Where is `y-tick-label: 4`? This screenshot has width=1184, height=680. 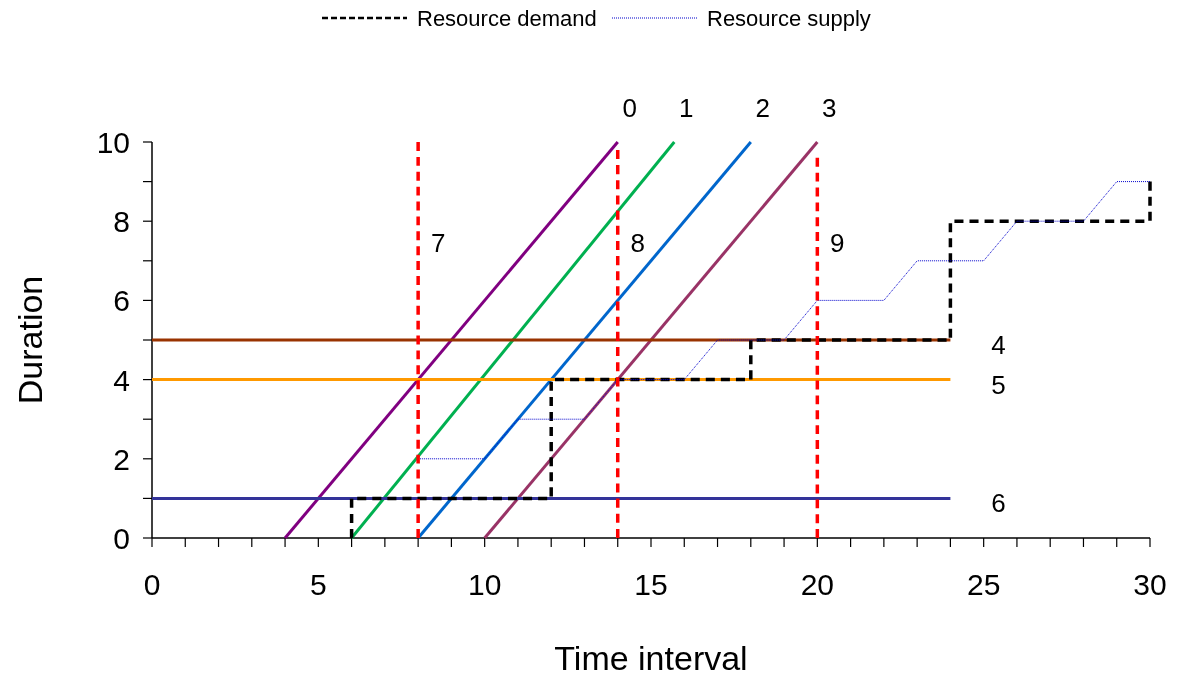 y-tick-label: 4 is located at coordinates (121, 380).